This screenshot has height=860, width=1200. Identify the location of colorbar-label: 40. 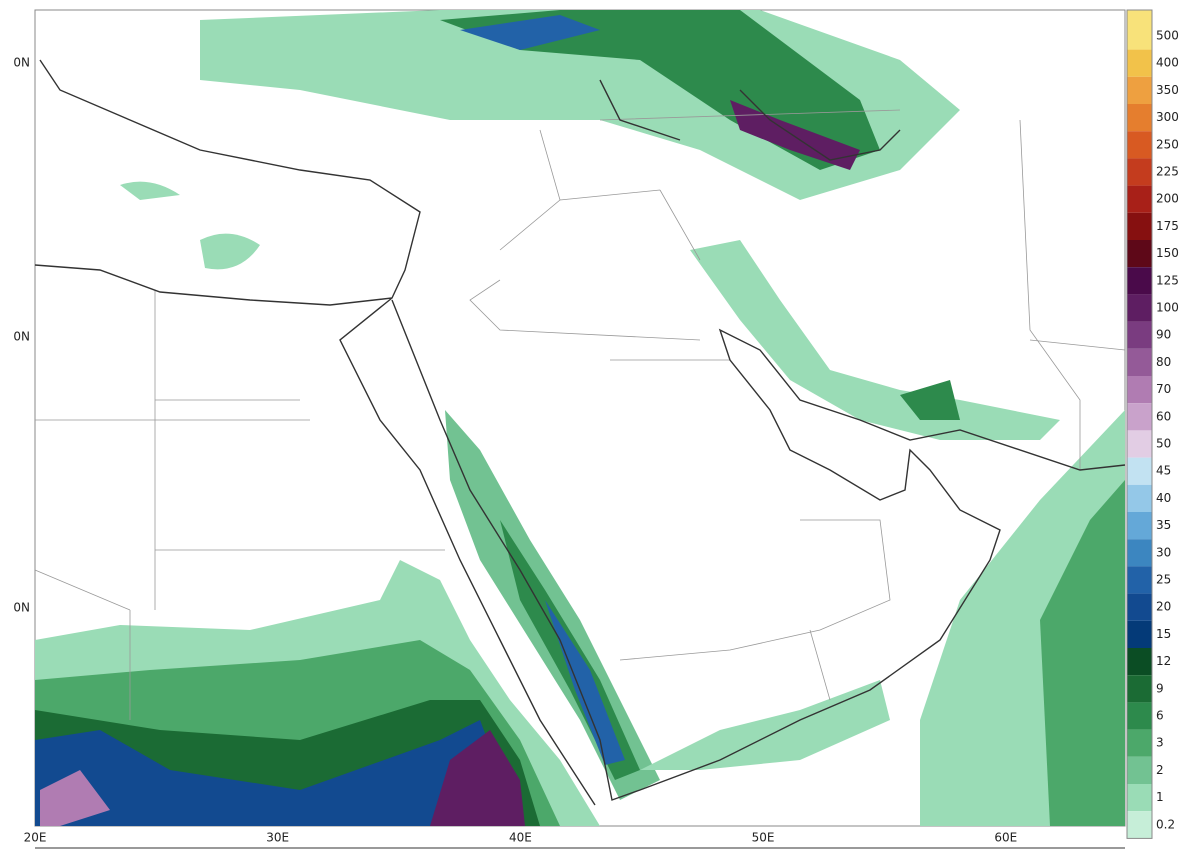
(1163, 498).